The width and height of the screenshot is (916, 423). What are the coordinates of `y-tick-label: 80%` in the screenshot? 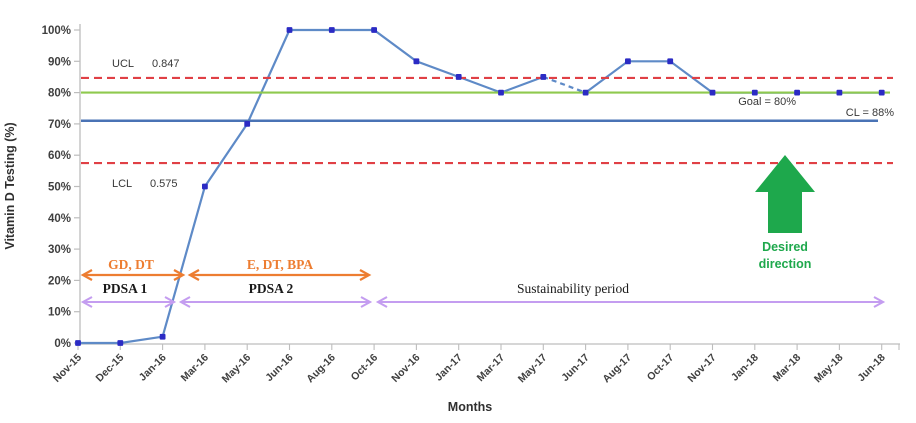 It's located at (59, 94).